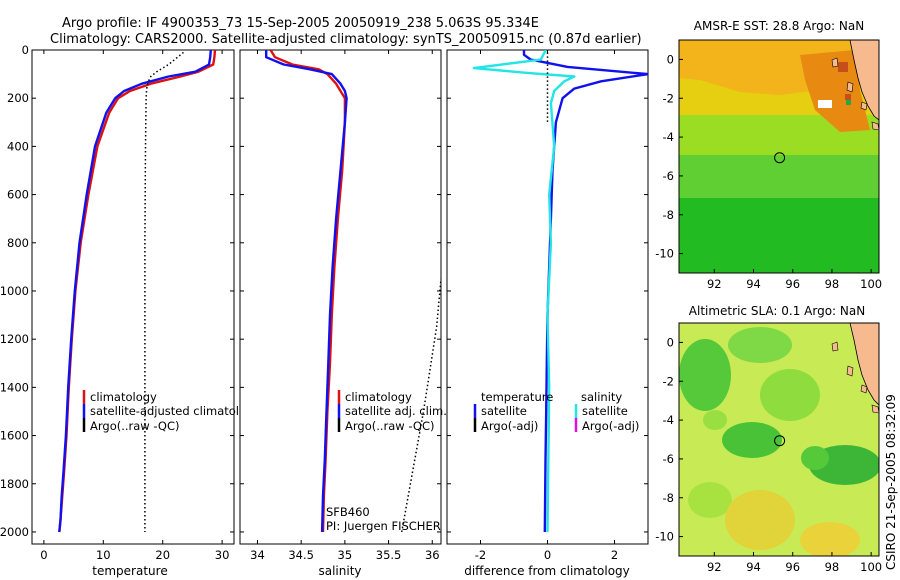  What do you see at coordinates (480, 555) in the screenshot?
I see `x-tick-label: -2` at bounding box center [480, 555].